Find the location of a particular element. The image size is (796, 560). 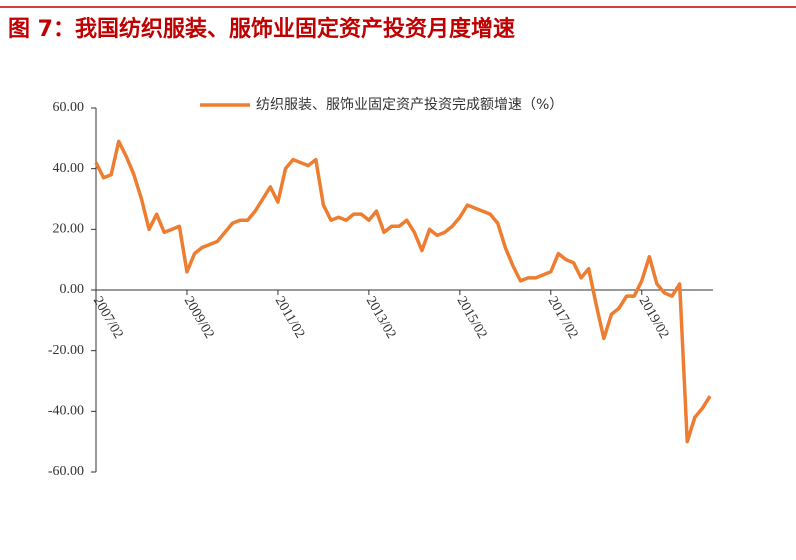

chart-title: 图 7：我国纺织服装、服饰业固定资产投资月度增速 is located at coordinates (261, 29).